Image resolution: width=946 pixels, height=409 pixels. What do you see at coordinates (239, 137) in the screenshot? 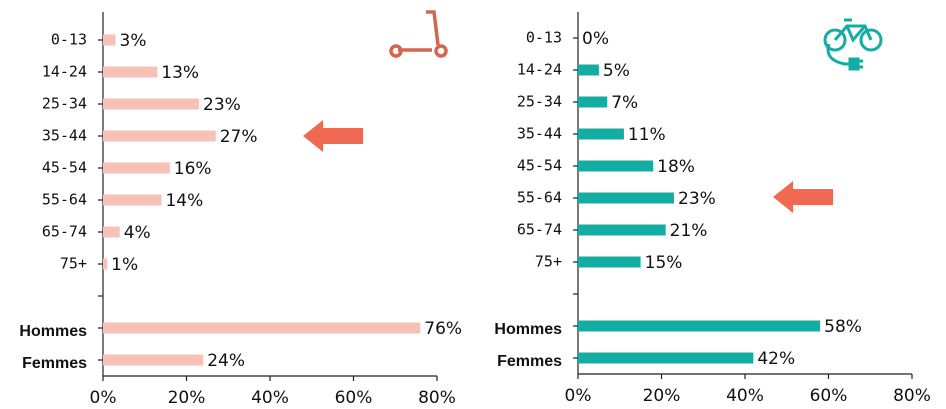
I see `data-label: 27%` at bounding box center [239, 137].